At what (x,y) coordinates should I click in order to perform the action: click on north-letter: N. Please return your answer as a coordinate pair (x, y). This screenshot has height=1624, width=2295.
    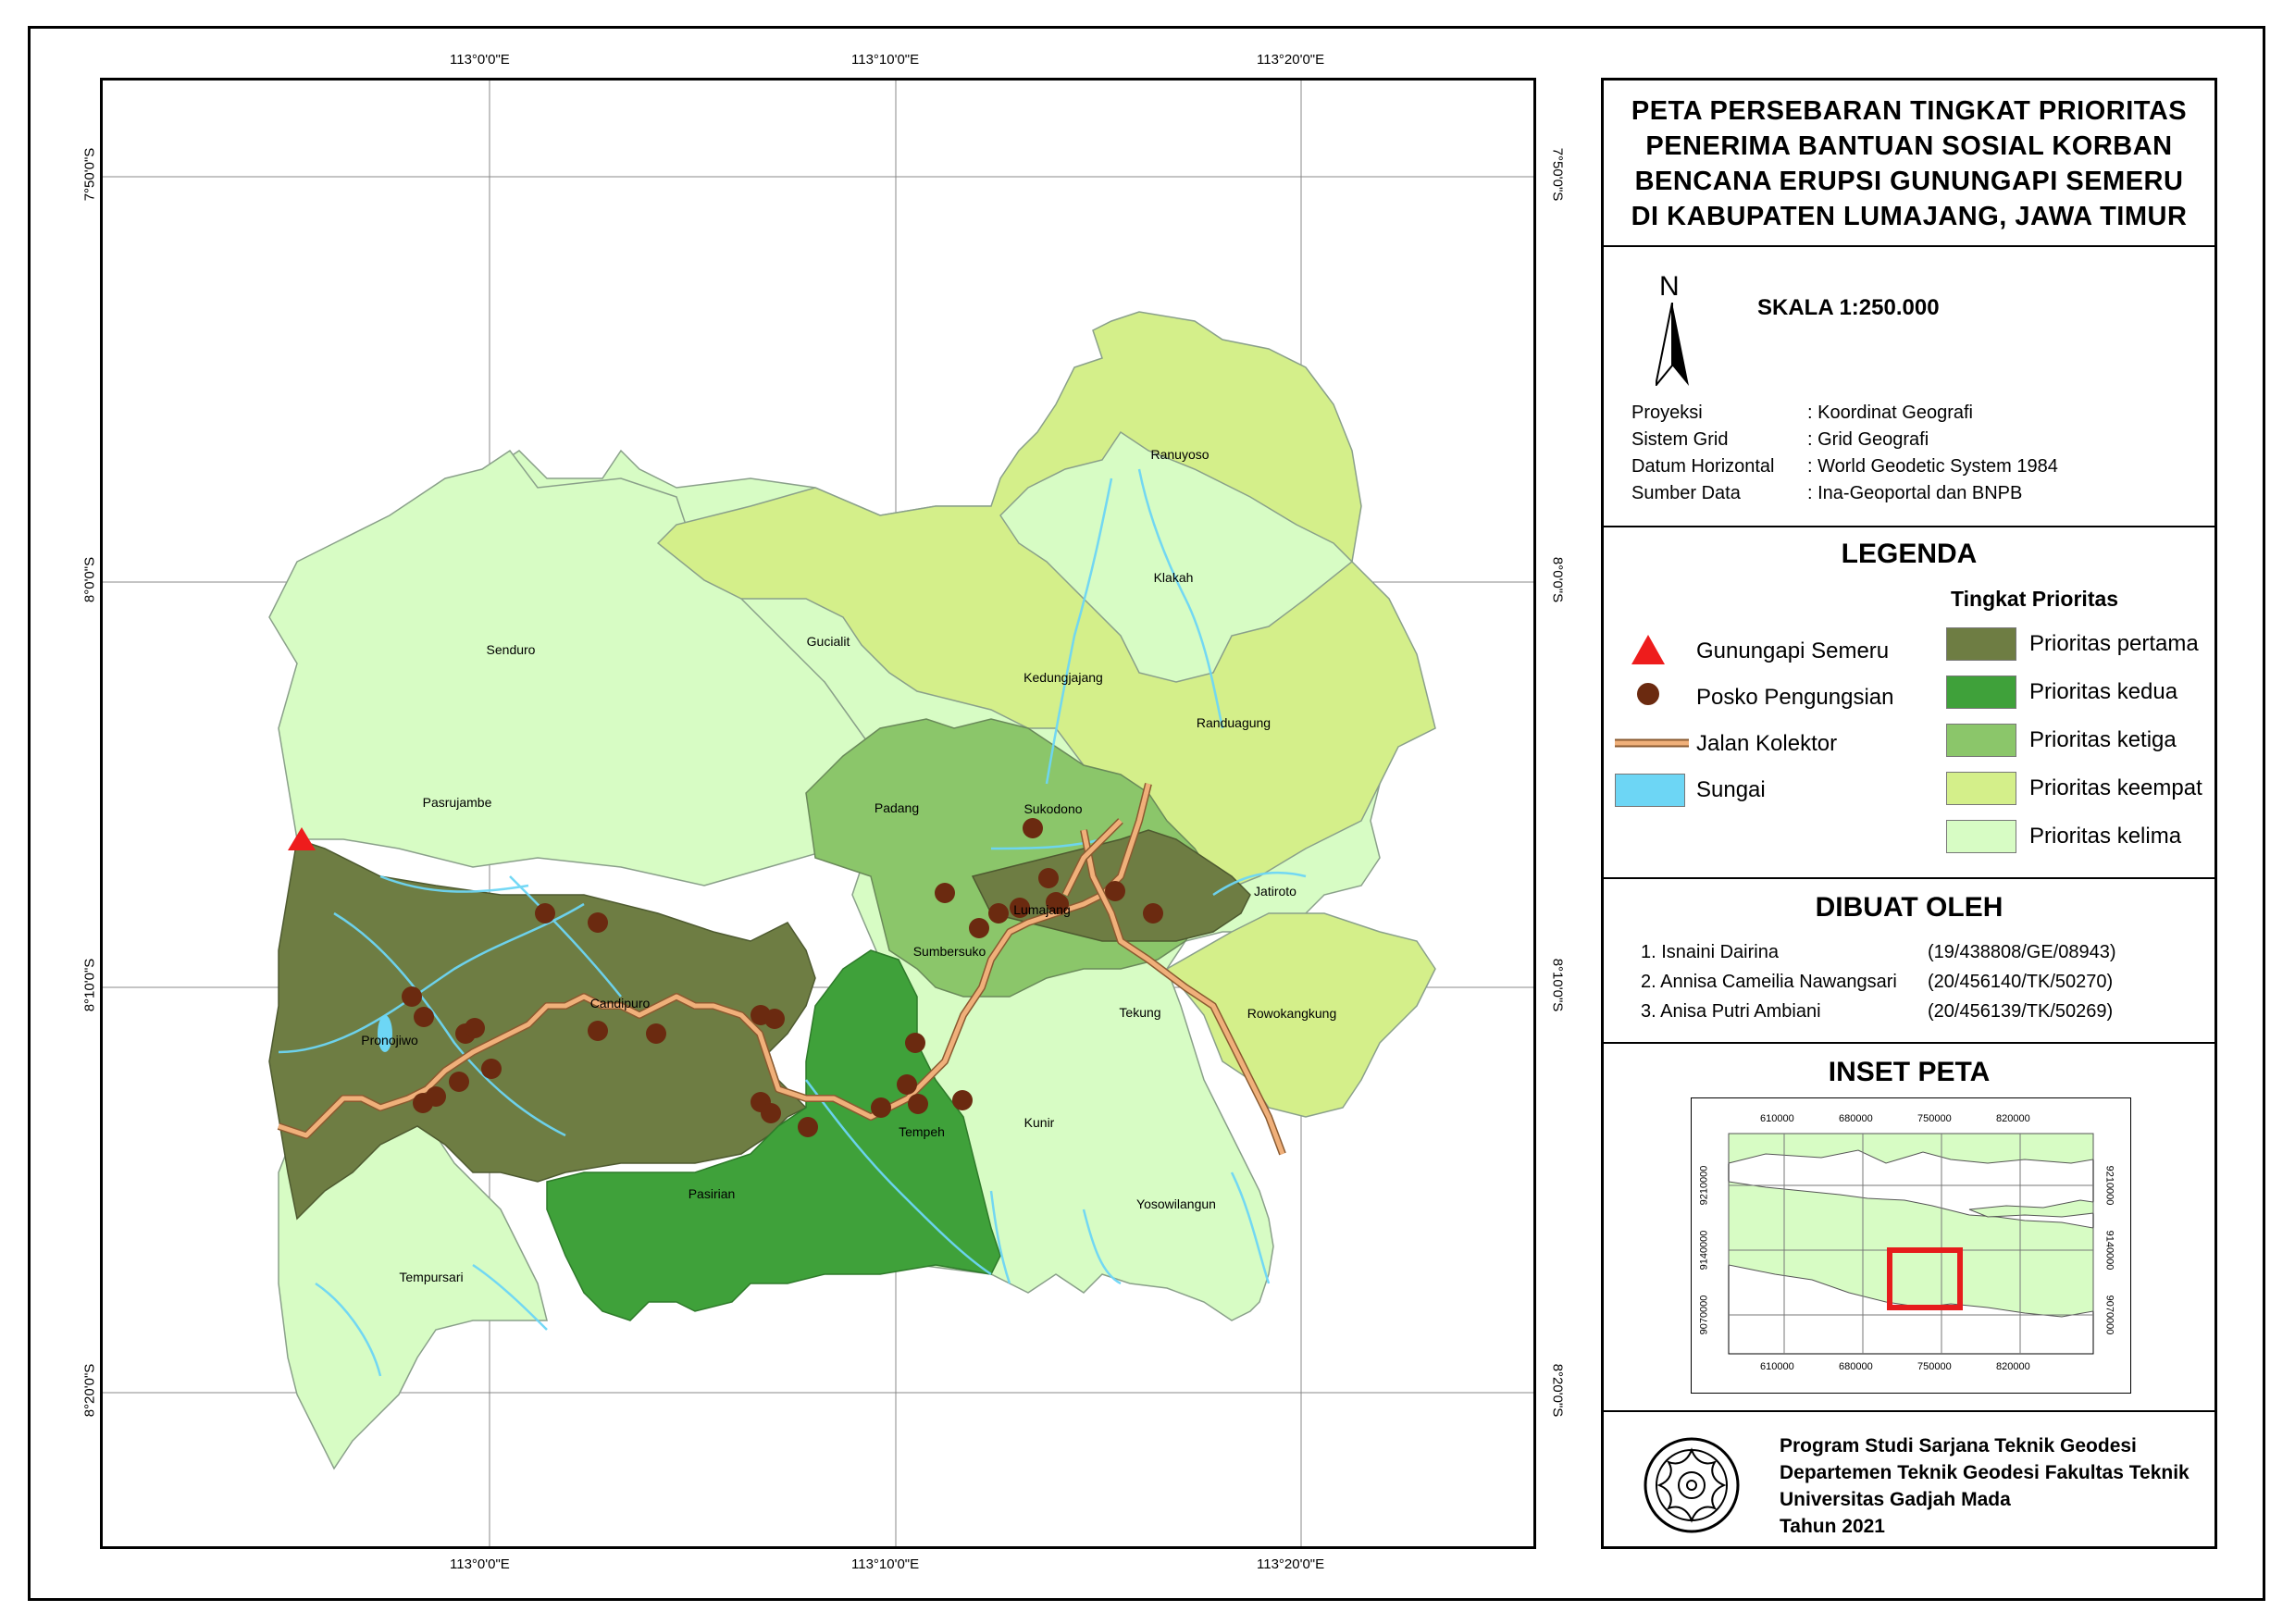
    Looking at the image, I should click on (1670, 286).